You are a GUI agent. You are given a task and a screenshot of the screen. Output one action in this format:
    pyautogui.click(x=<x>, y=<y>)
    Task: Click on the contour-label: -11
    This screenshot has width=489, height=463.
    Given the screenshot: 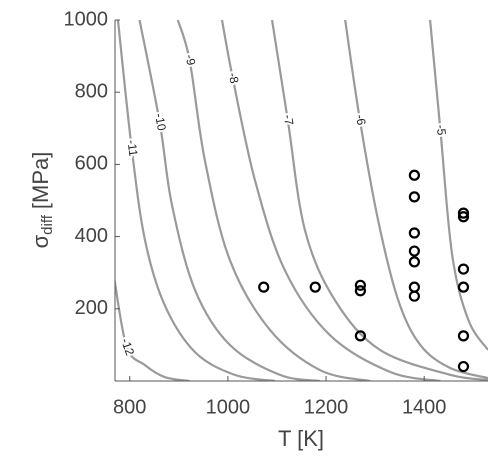 What is the action you would take?
    pyautogui.click(x=133, y=148)
    